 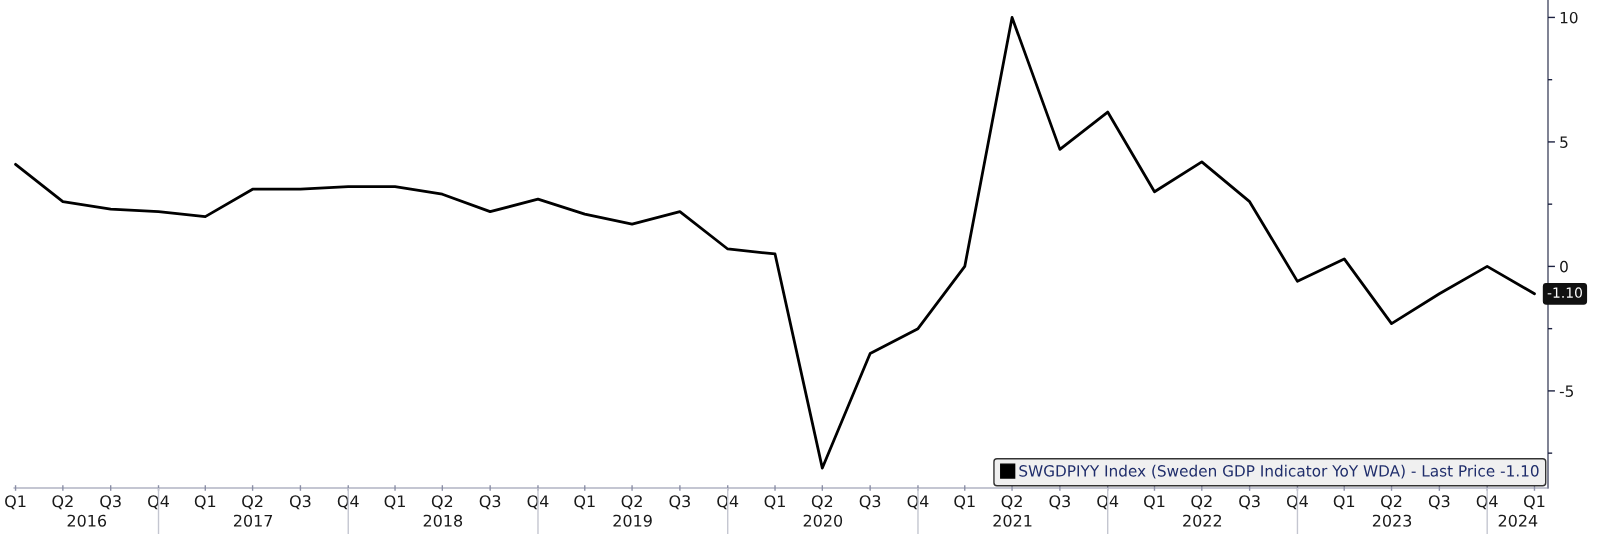 What do you see at coordinates (1518, 520) in the screenshot?
I see `x2-tick-label: 2024` at bounding box center [1518, 520].